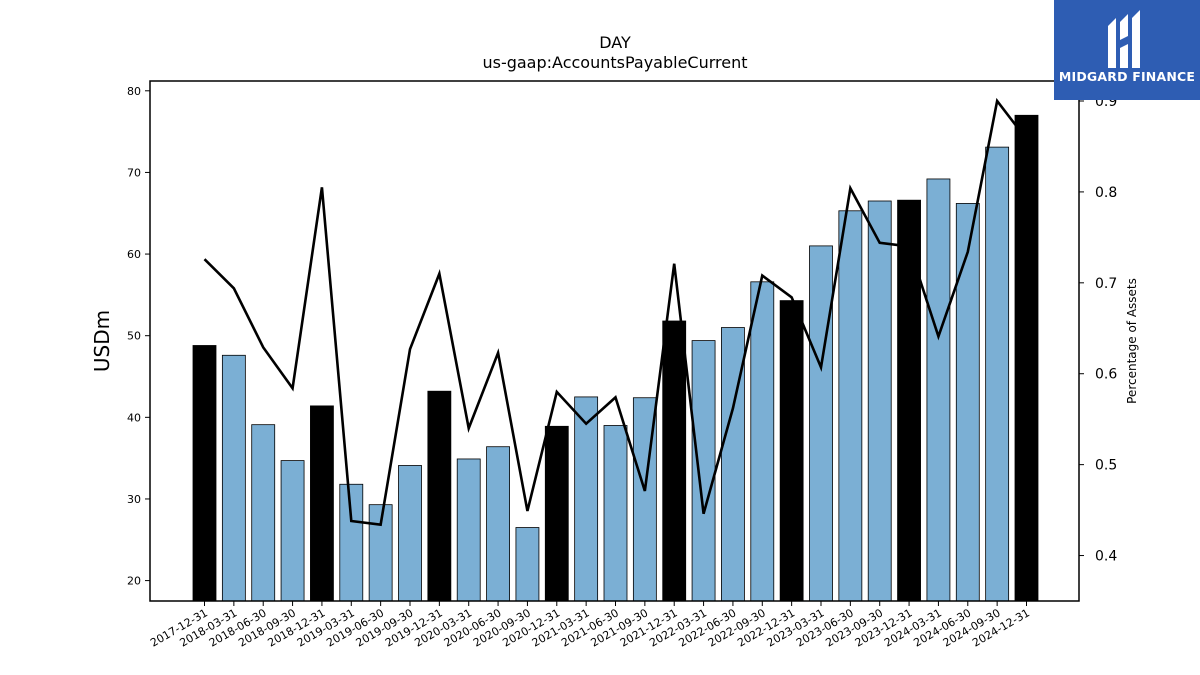 The height and width of the screenshot is (675, 1200). I want to click on y-tick-label: 50, so click(134, 336).